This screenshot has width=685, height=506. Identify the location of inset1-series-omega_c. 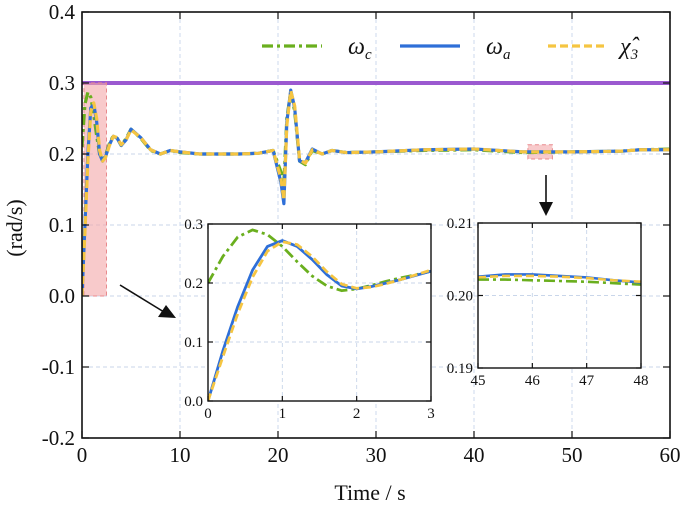
(319, 260).